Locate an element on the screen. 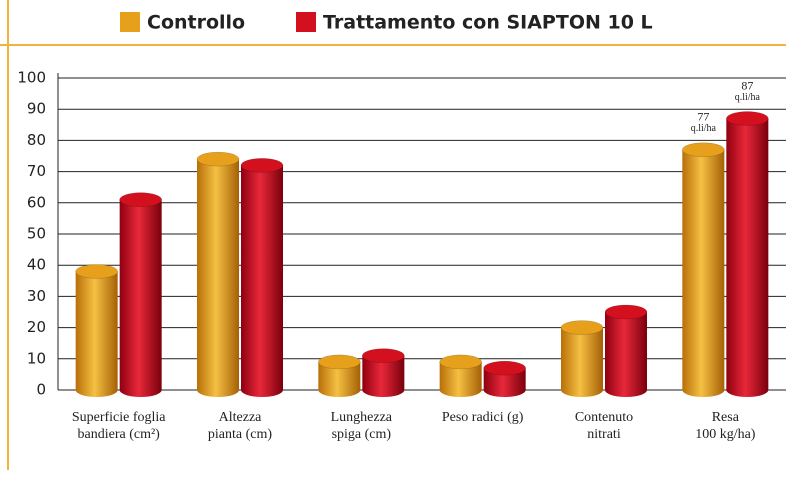 This screenshot has width=786, height=477. x-tick-label: Superficie foglia is located at coordinates (119, 417).